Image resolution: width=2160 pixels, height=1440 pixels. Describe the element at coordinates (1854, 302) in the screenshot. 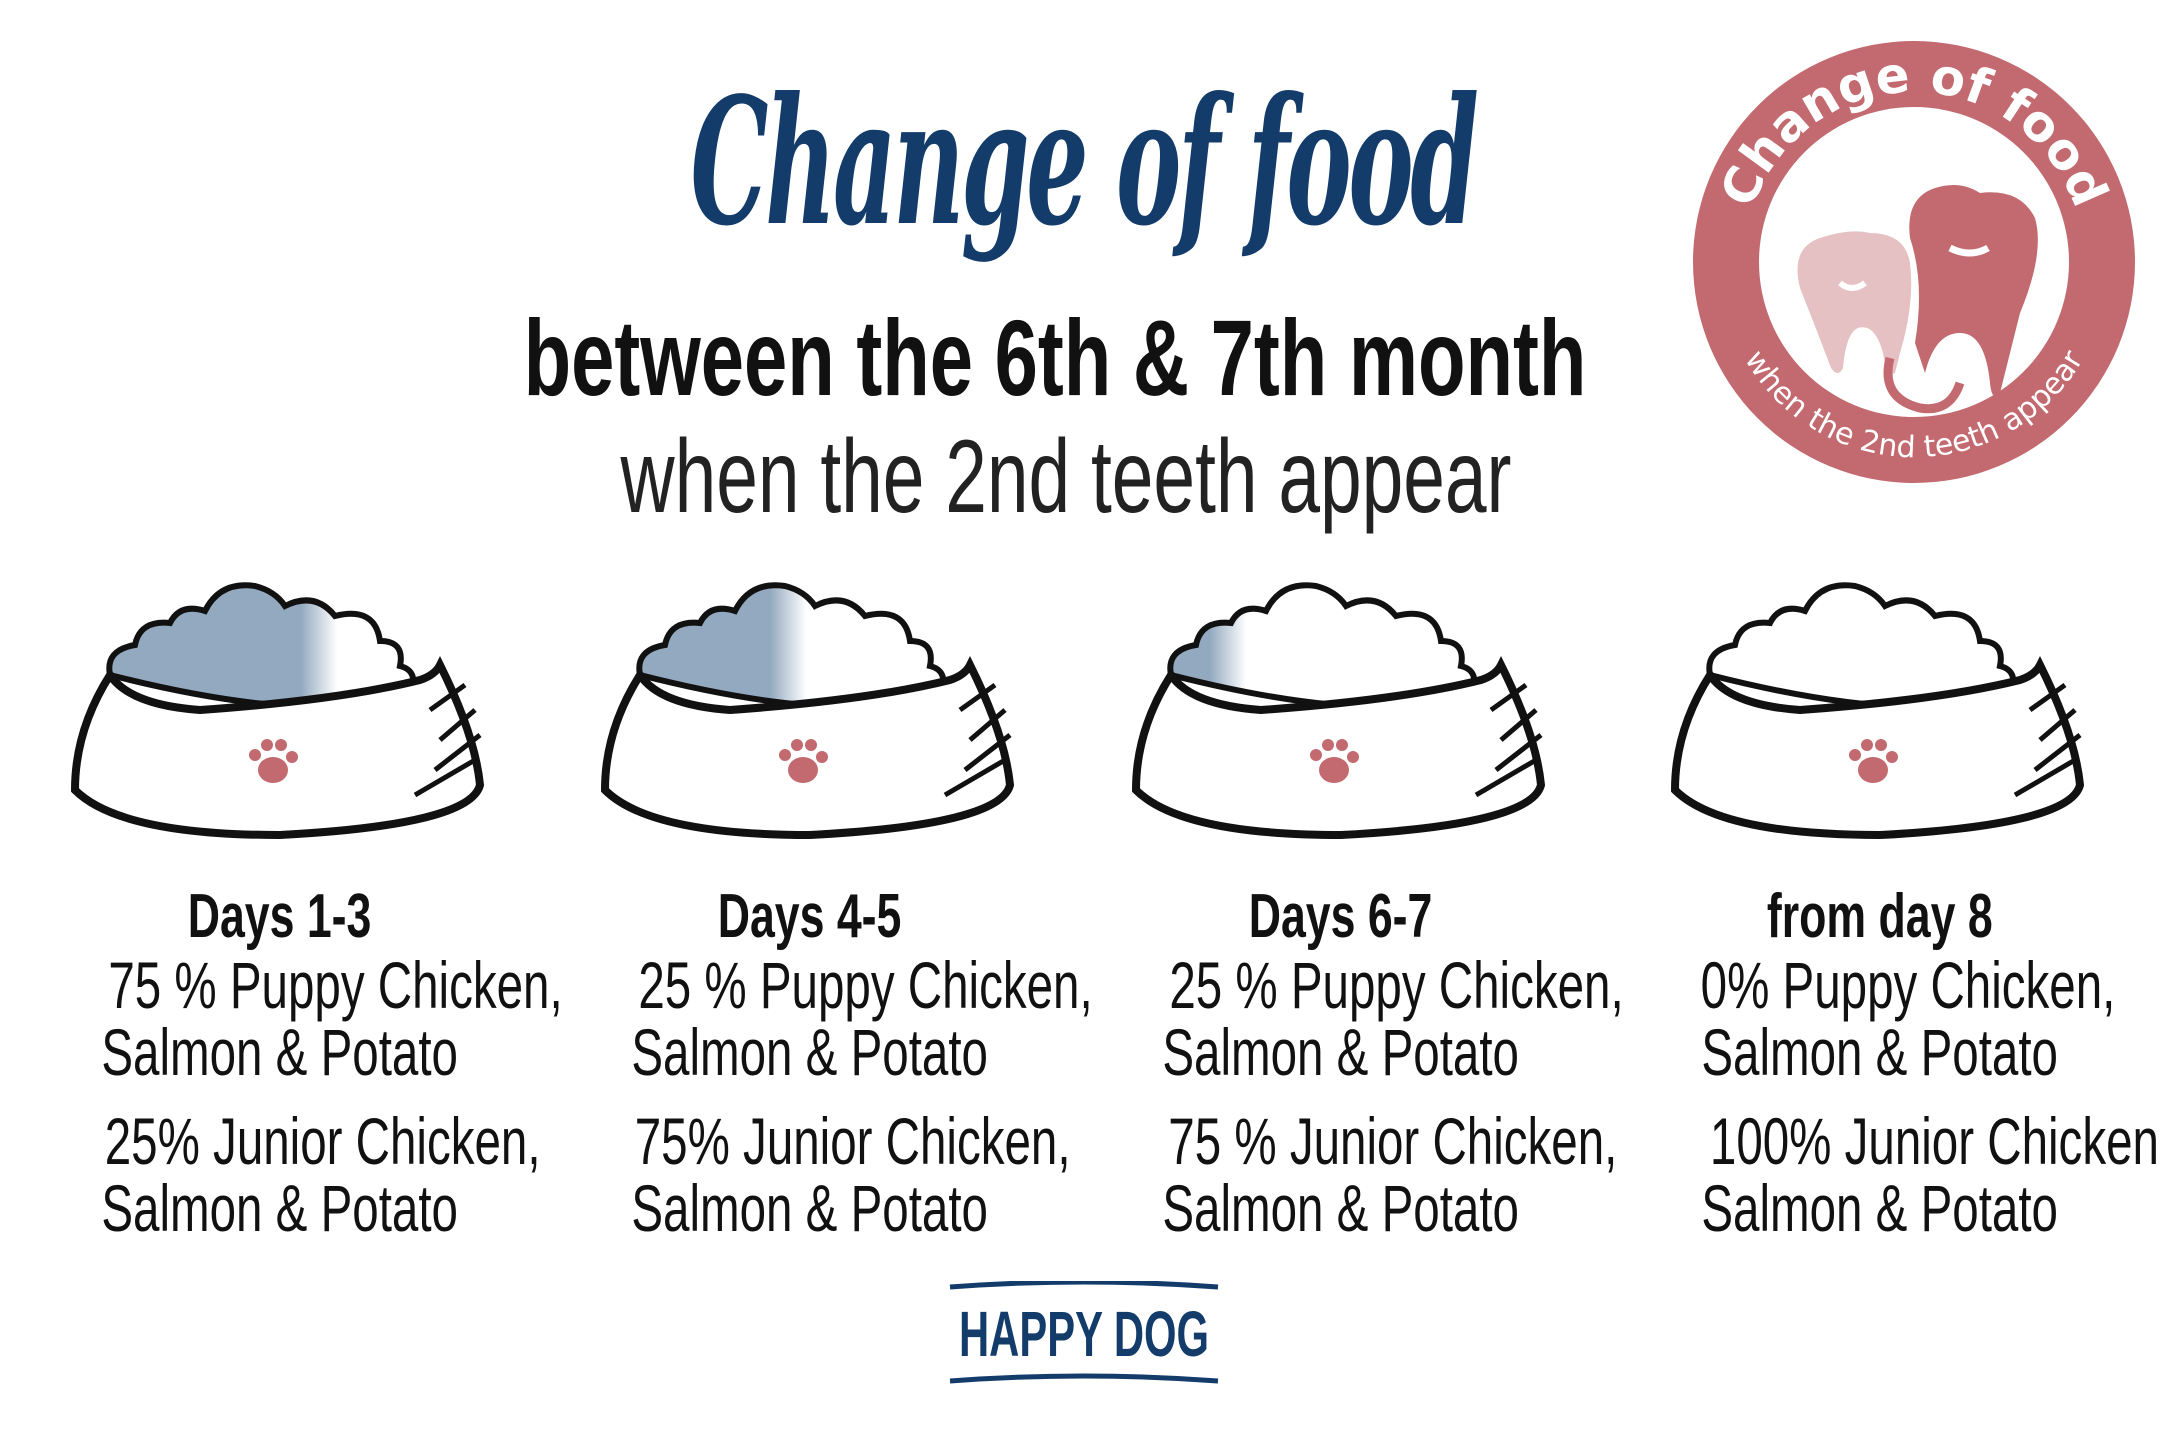

I see `baby-tooth-icon` at that location.